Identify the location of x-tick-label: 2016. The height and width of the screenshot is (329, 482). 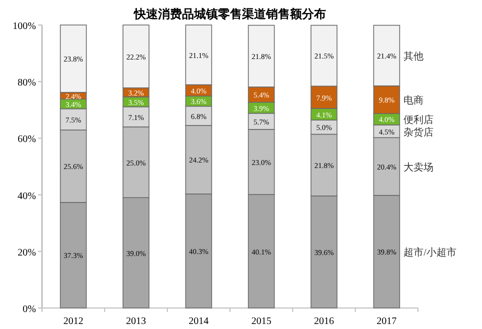
(324, 321).